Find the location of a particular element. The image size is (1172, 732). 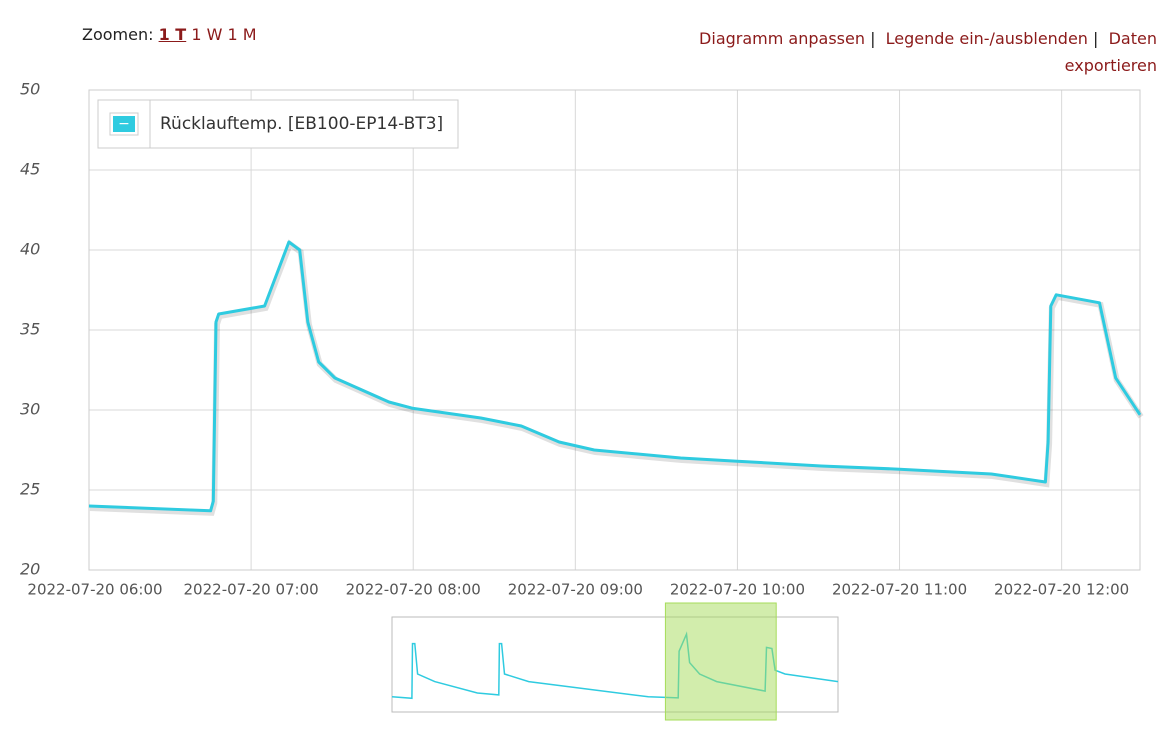

link: Diagramm anpassen is located at coordinates (782, 38).